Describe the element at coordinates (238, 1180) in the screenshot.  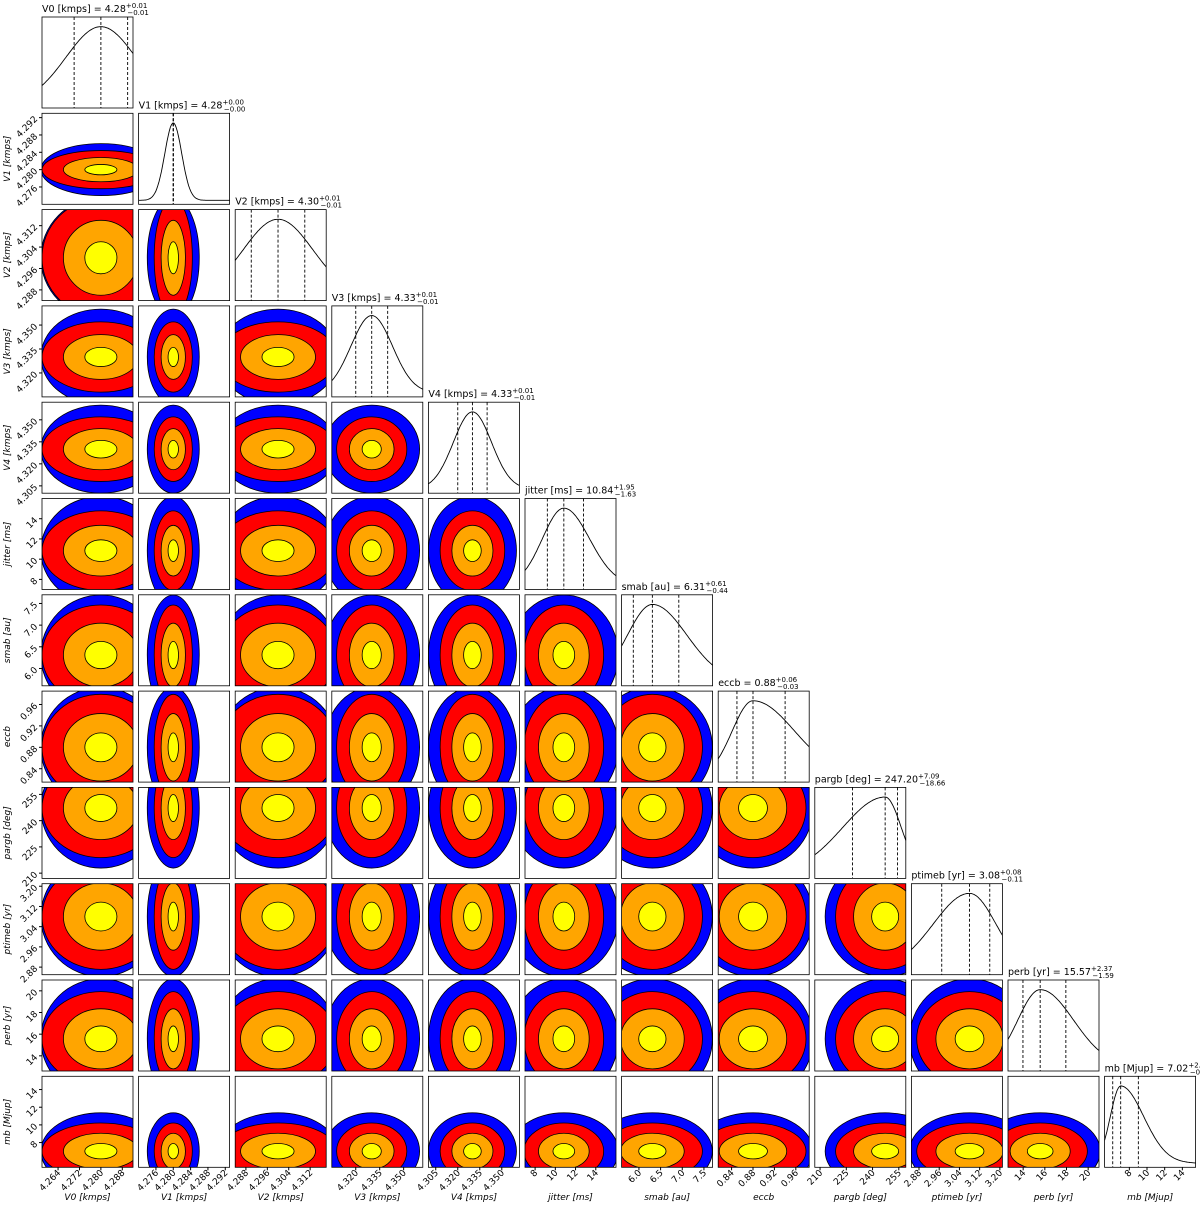
I see `x-tick-label: 4.288` at that location.